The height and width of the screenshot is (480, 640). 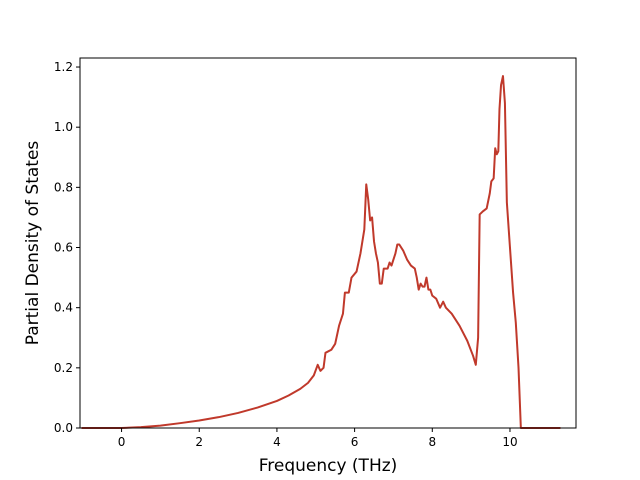 What do you see at coordinates (328, 466) in the screenshot?
I see `x-axis-label: Frequency (THz)` at bounding box center [328, 466].